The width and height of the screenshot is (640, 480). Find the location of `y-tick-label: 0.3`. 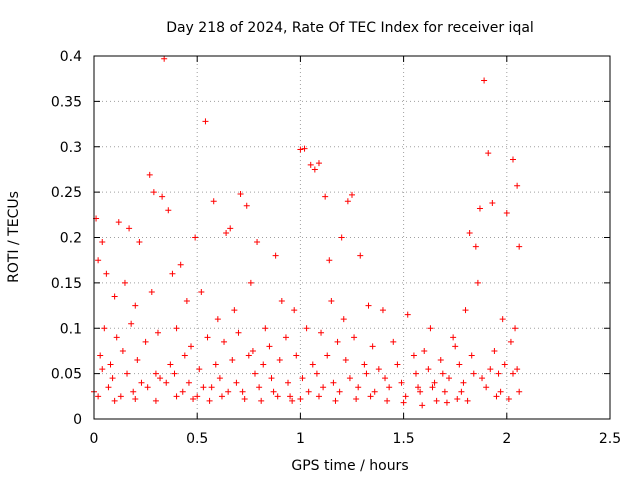

y-tick-label: 0.3 is located at coordinates (71, 148).